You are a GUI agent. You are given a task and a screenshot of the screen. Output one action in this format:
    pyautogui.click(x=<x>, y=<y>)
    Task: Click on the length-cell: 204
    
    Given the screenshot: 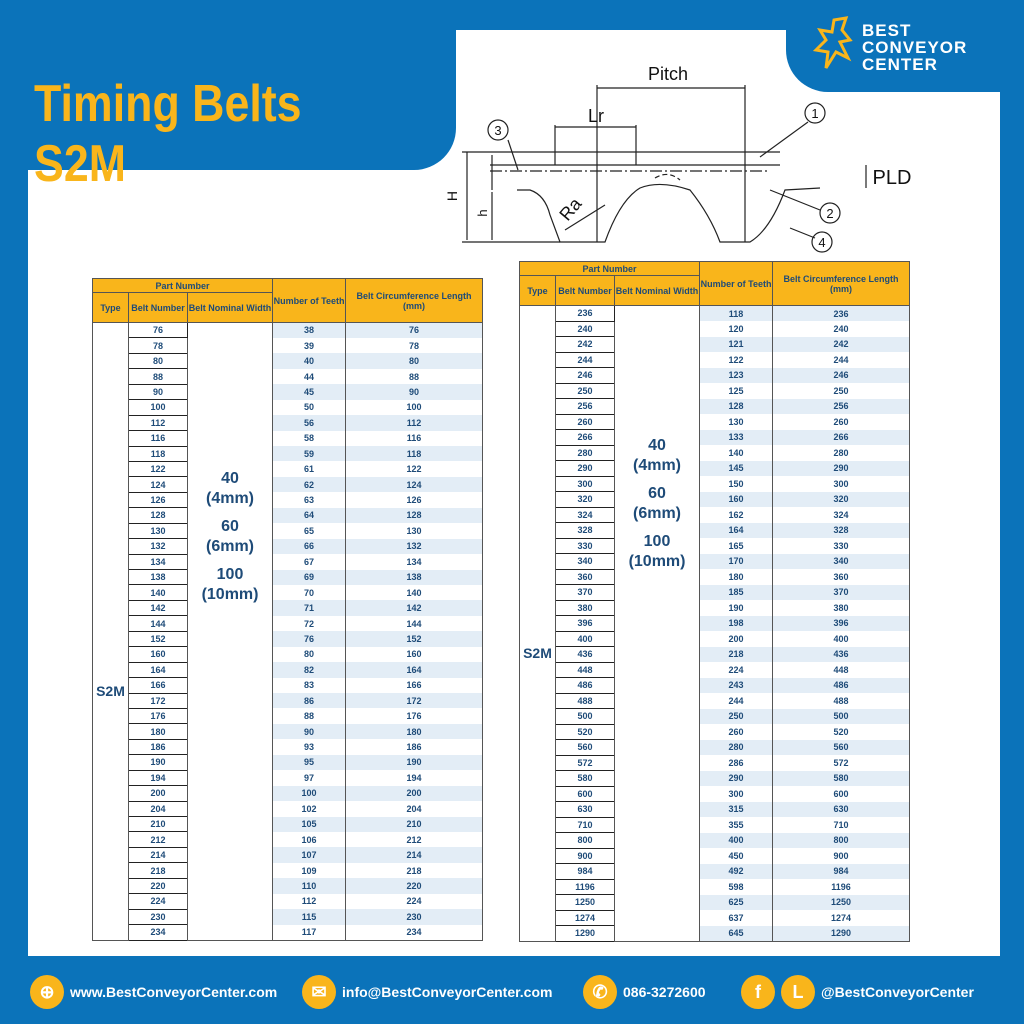 What is the action you would take?
    pyautogui.click(x=414, y=809)
    